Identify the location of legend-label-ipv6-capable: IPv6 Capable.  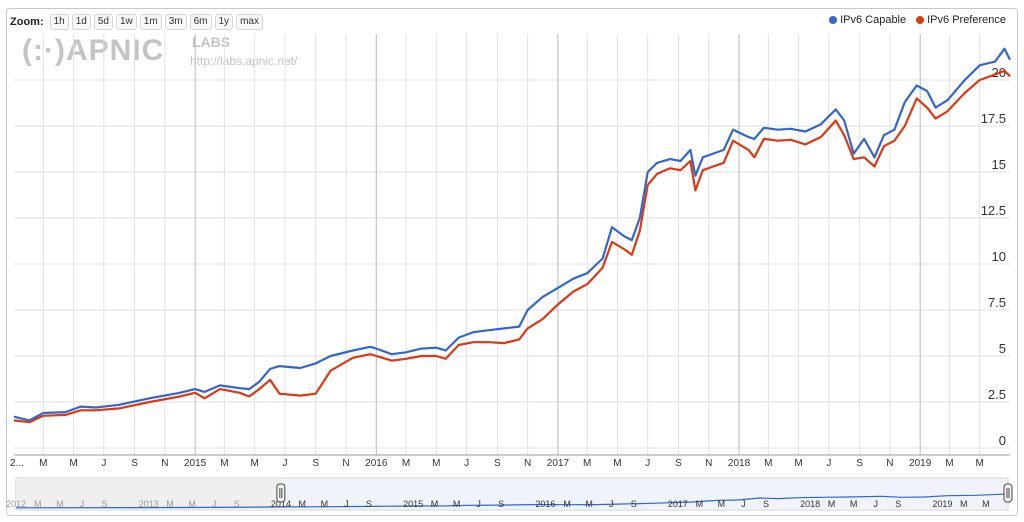
(873, 20).